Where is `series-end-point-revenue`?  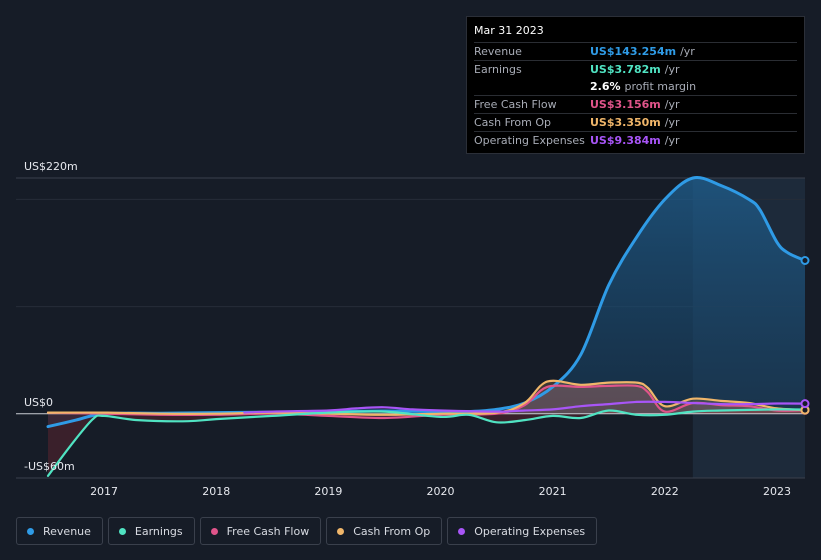 series-end-point-revenue is located at coordinates (805, 260).